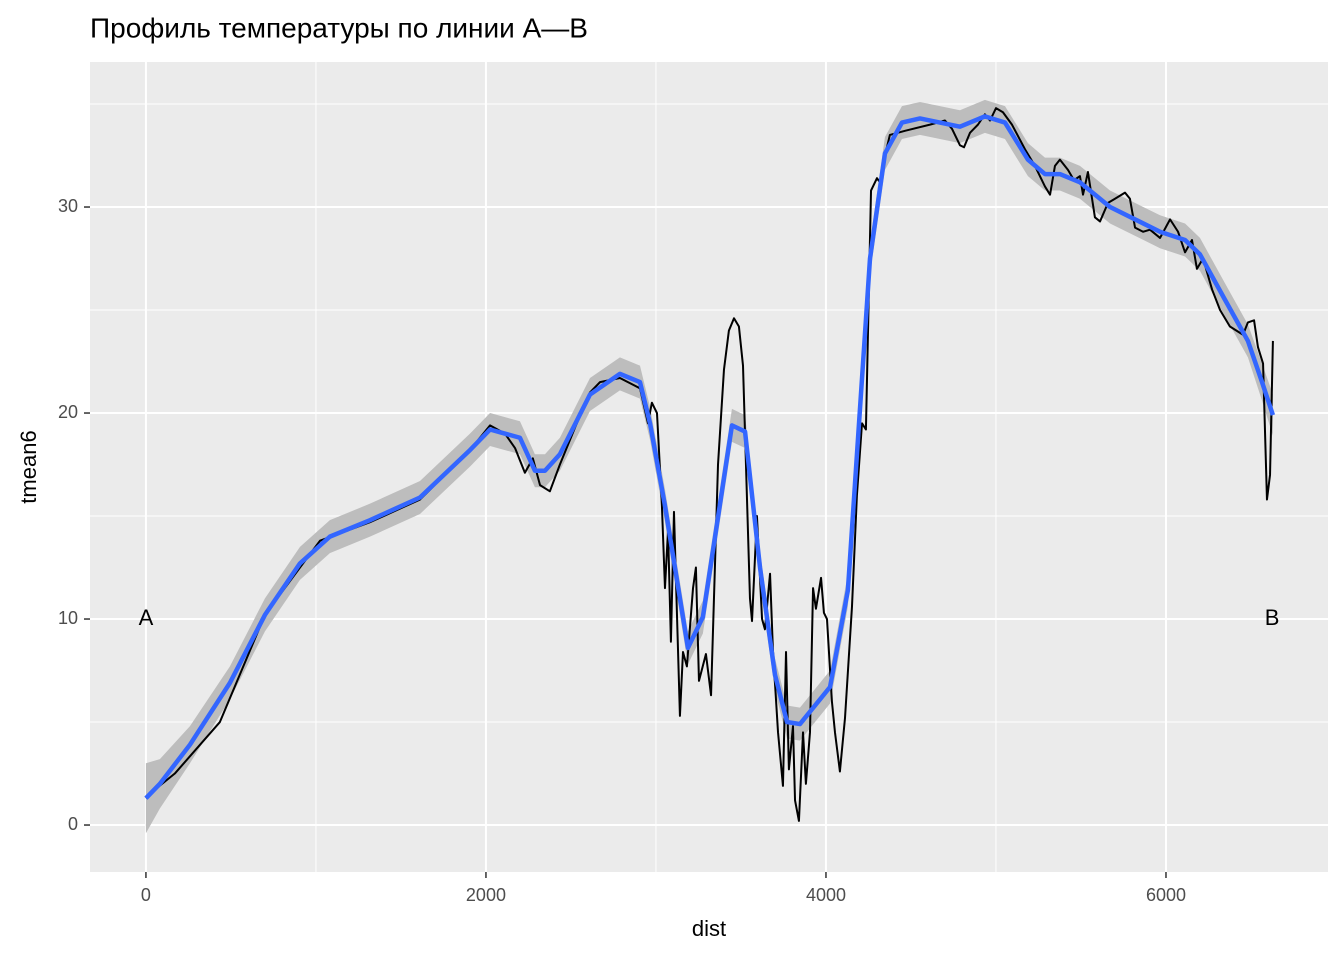 The width and height of the screenshot is (1344, 960). What do you see at coordinates (339, 27) in the screenshot?
I see `chart-title: Профиль температуры по линии A—B` at bounding box center [339, 27].